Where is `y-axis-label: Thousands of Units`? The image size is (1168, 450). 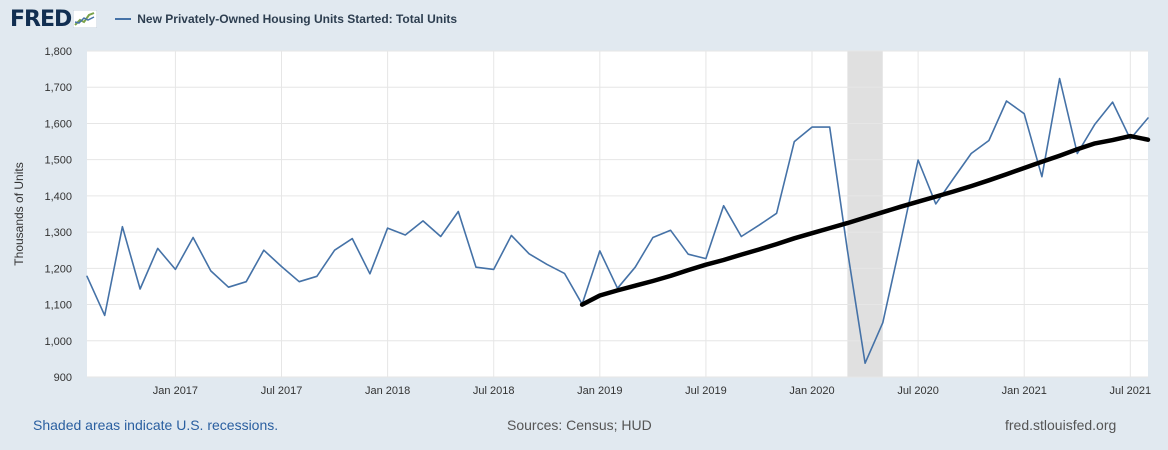
y-axis-label: Thousands of Units is located at coordinates (19, 213).